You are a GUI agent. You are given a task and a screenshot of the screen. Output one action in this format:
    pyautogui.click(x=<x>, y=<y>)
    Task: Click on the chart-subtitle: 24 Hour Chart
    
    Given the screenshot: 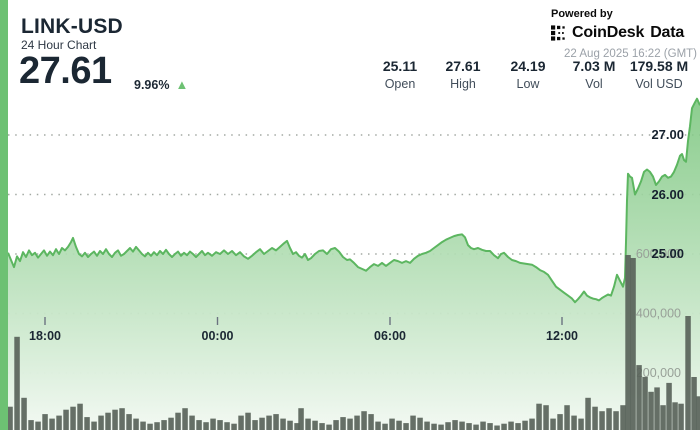 What is the action you would take?
    pyautogui.click(x=59, y=45)
    